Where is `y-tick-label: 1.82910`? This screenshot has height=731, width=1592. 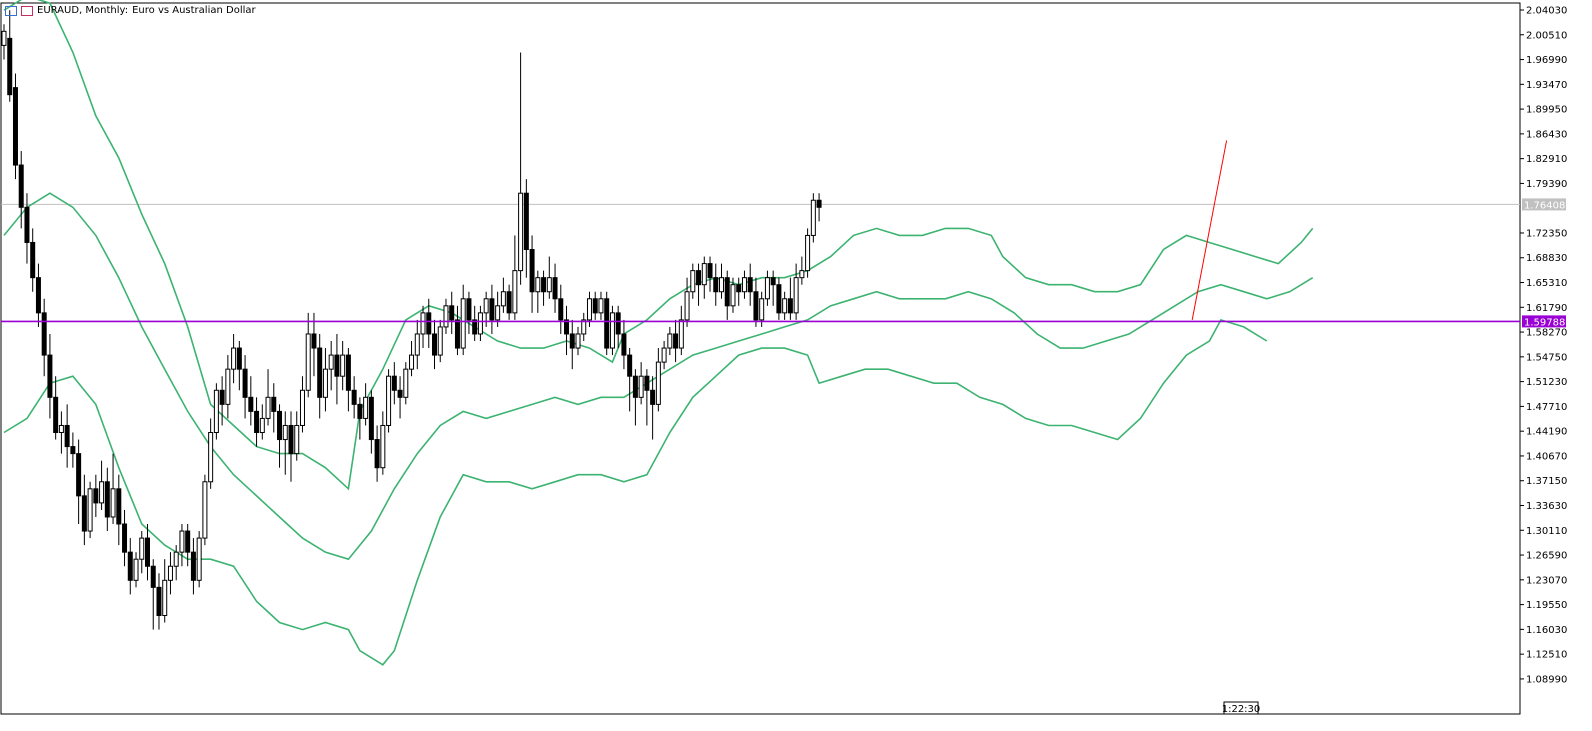 y-tick-label: 1.82910 is located at coordinates (1546, 159).